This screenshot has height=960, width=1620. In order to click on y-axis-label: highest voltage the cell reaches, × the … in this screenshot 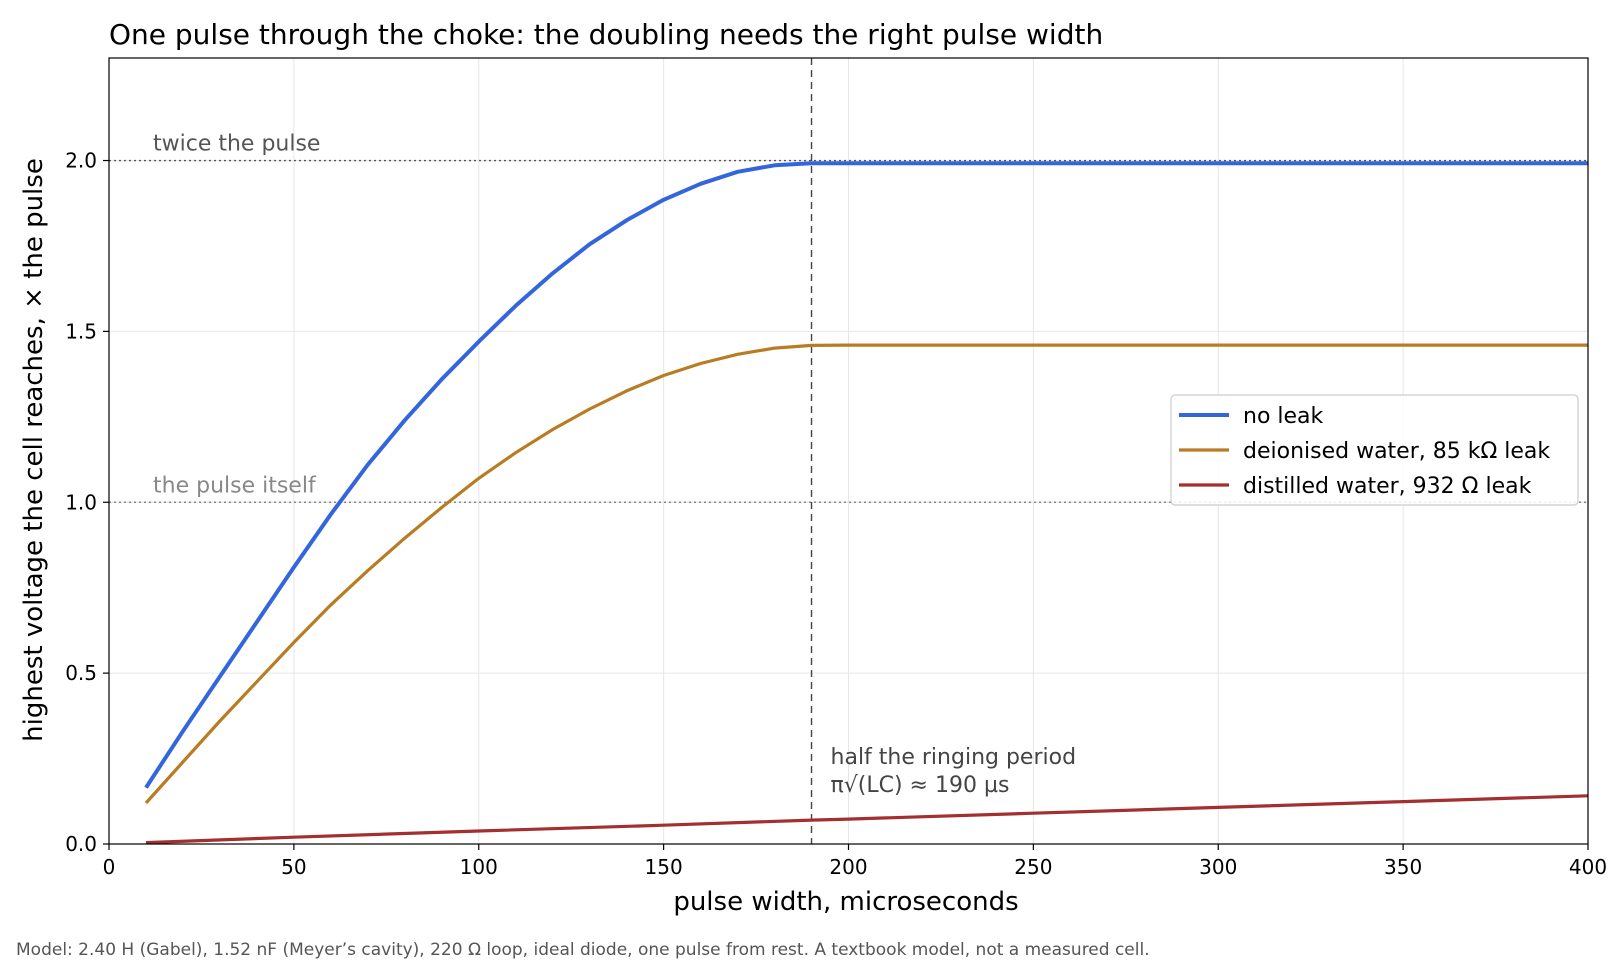, I will do `click(34, 450)`.